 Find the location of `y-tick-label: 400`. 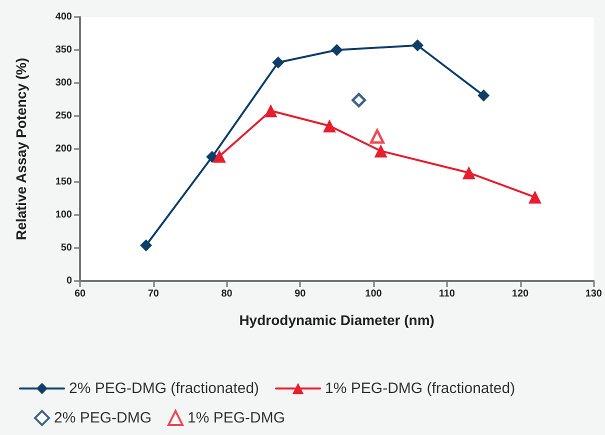

y-tick-label: 400 is located at coordinates (63, 17).